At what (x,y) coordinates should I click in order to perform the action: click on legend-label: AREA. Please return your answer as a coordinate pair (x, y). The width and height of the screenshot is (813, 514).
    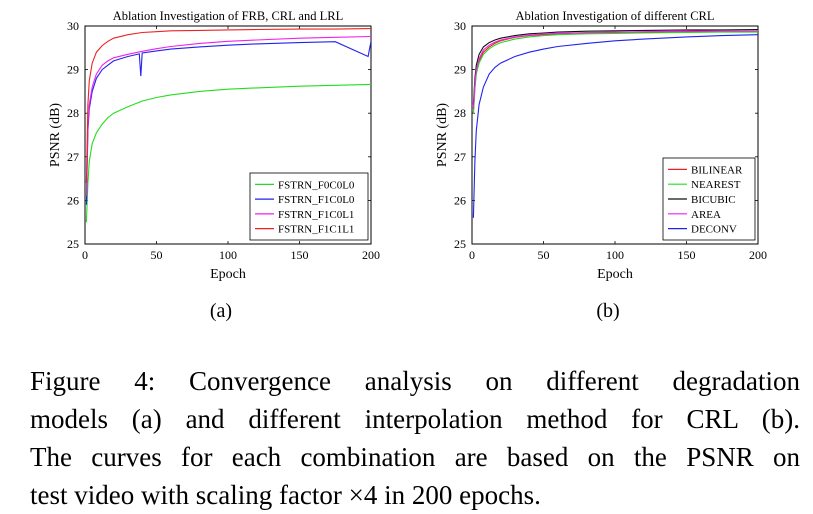
    Looking at the image, I should click on (706, 215).